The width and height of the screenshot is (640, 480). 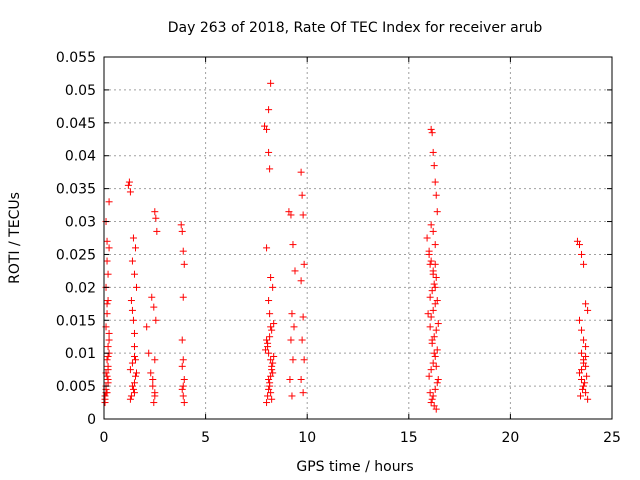 What do you see at coordinates (91, 420) in the screenshot?
I see `y-tick-label: 0` at bounding box center [91, 420].